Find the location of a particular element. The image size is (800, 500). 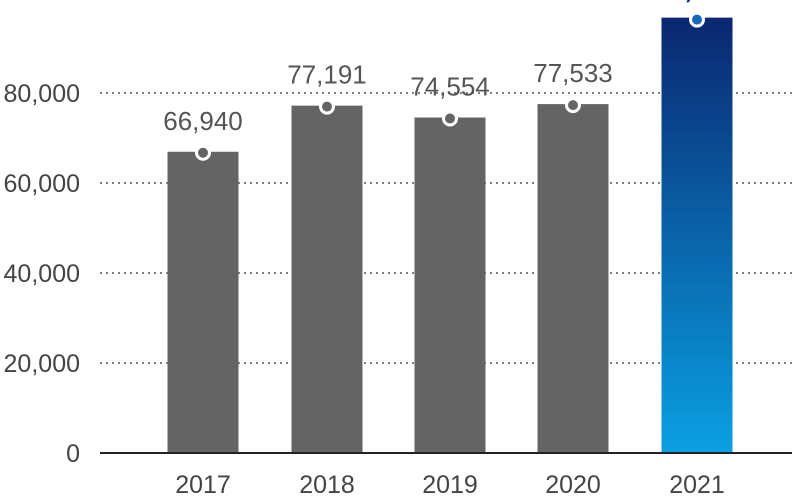

x-tick-label: 2018 is located at coordinates (327, 485).